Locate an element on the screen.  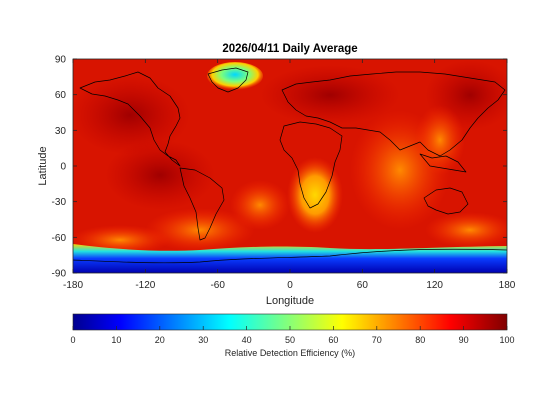
x-tick-label: -180 is located at coordinates (73, 285).